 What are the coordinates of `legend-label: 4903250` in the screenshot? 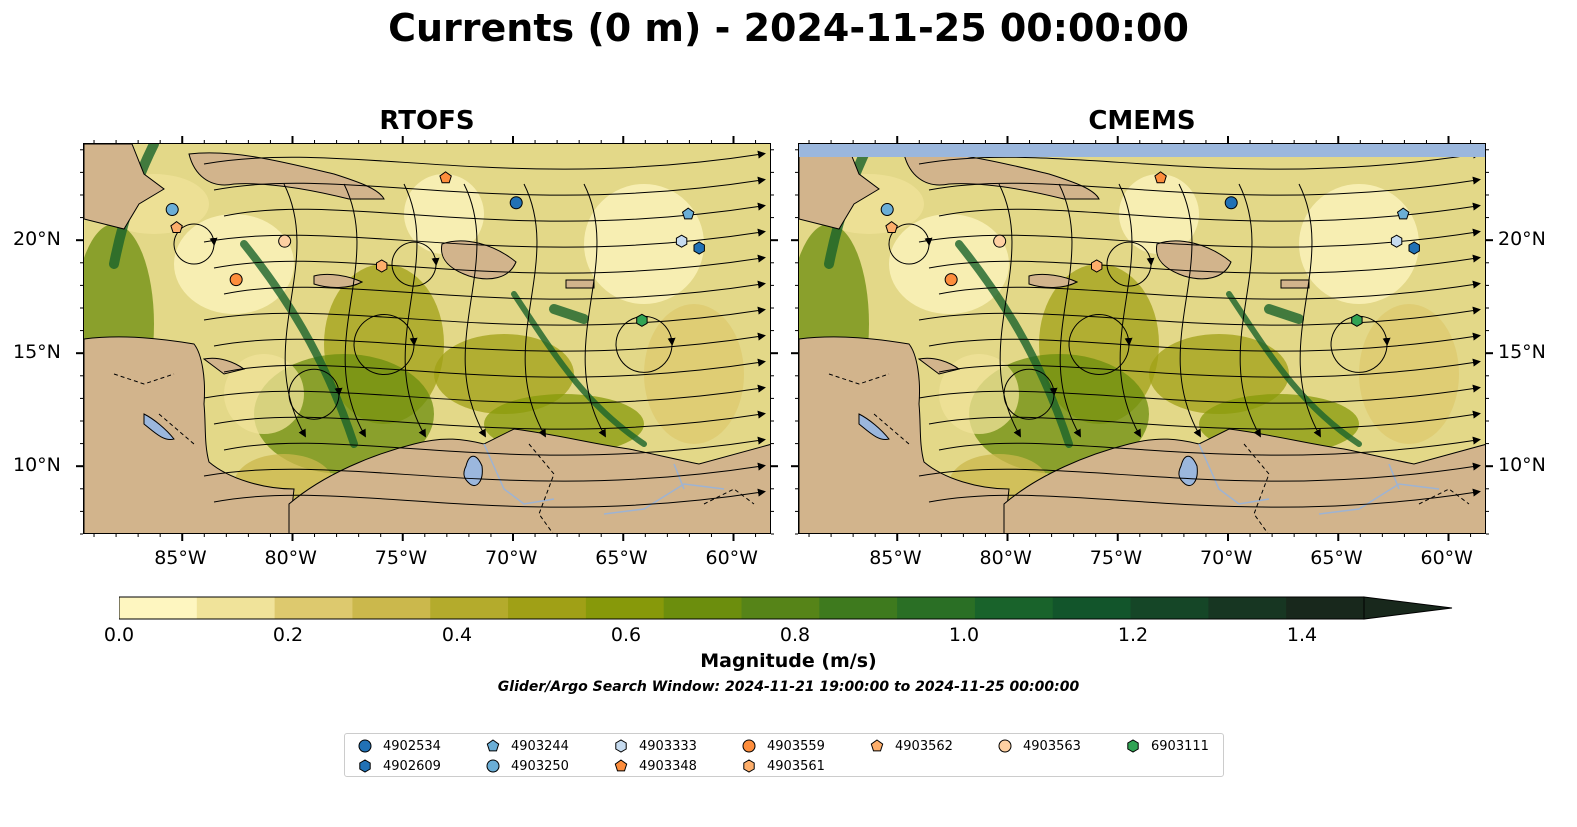 It's located at (540, 766).